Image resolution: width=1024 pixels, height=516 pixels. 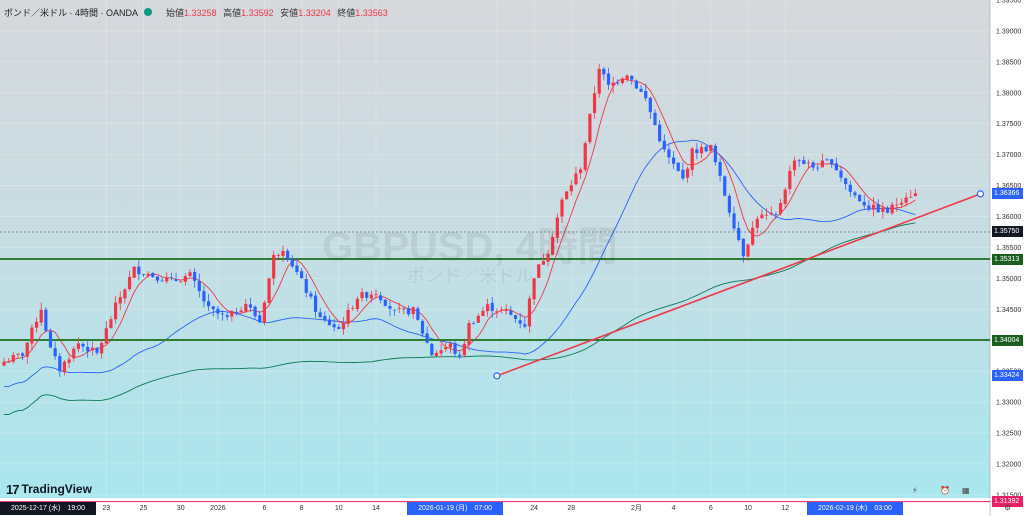 What do you see at coordinates (915, 490) in the screenshot?
I see `lightning-icon: ⚡` at bounding box center [915, 490].